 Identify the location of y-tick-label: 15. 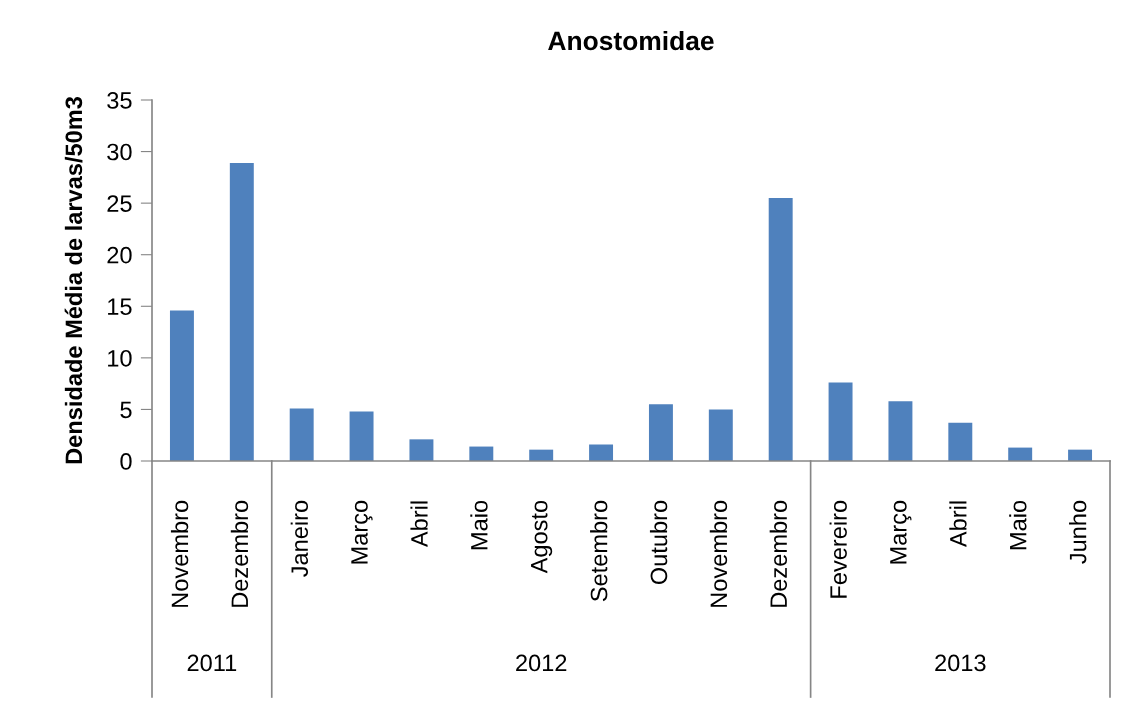
(120, 307).